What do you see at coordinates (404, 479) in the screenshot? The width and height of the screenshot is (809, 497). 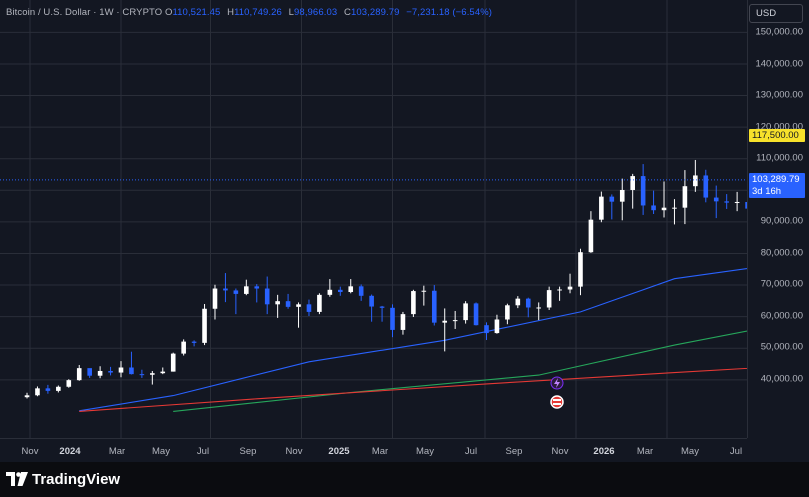 I see `footer-bar: TradingView` at bounding box center [404, 479].